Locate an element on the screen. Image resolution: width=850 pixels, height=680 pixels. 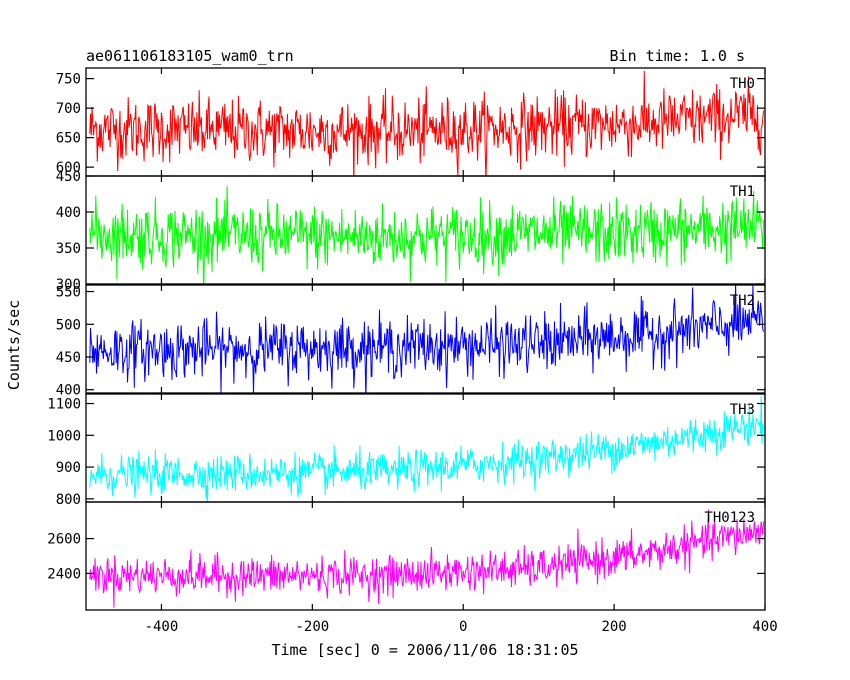
panel-label-th0: TH0 is located at coordinates (742, 84).